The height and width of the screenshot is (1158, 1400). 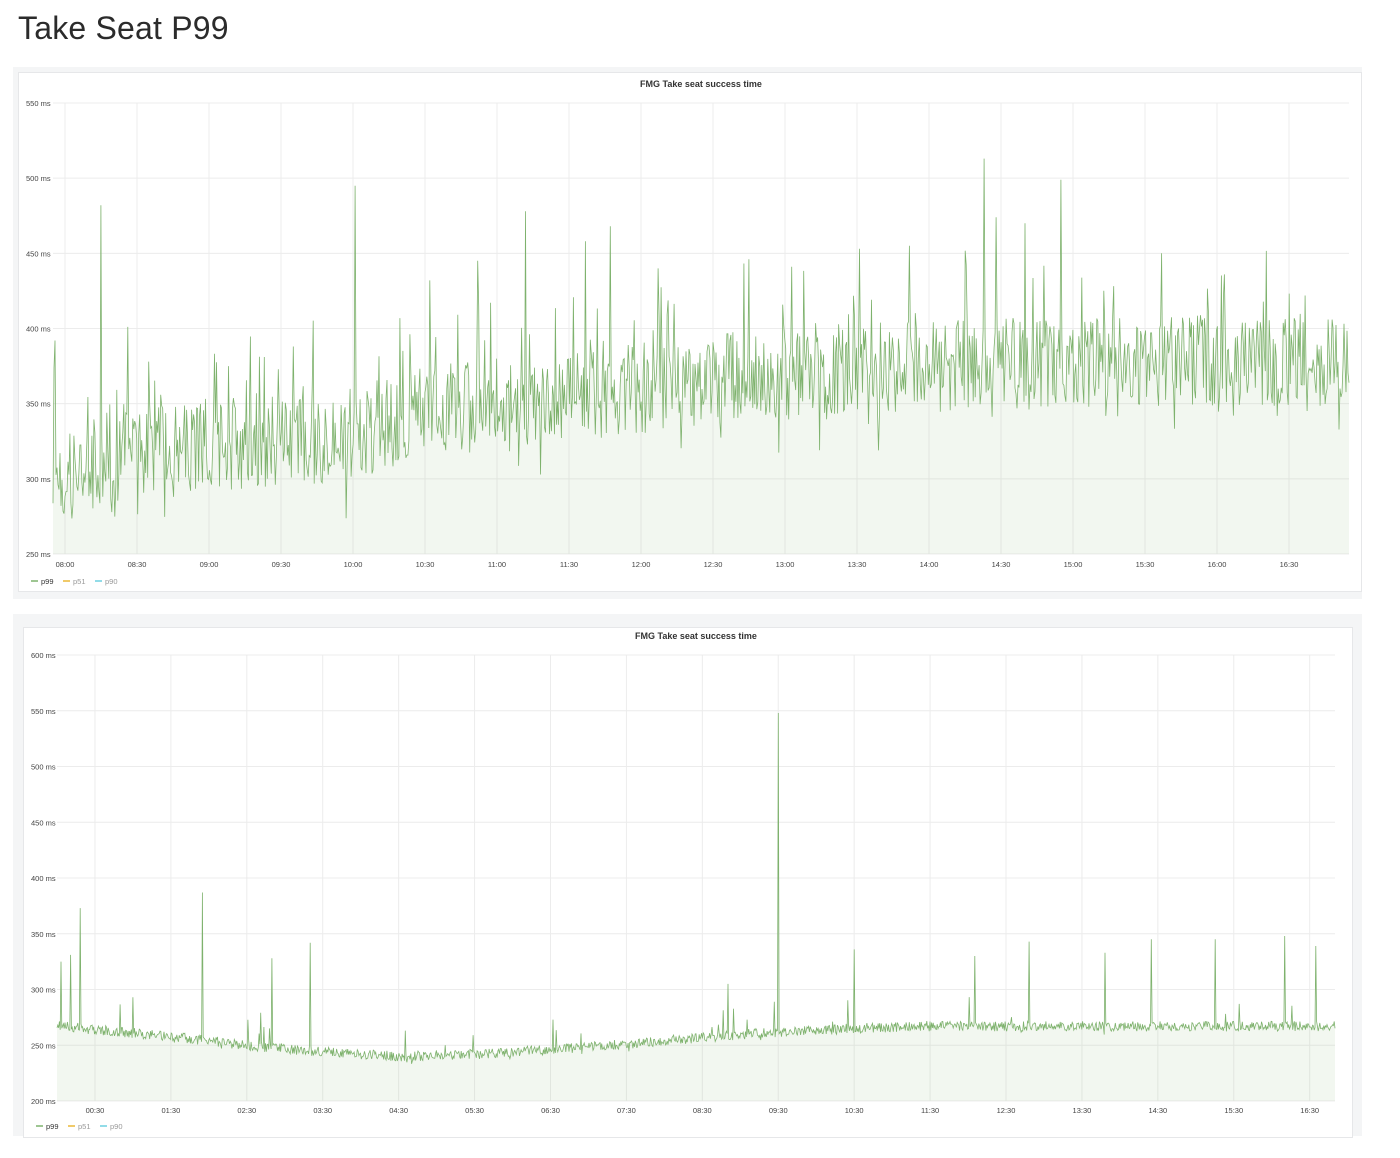 What do you see at coordinates (95, 1110) in the screenshot?
I see `x-tick-label: 00:30` at bounding box center [95, 1110].